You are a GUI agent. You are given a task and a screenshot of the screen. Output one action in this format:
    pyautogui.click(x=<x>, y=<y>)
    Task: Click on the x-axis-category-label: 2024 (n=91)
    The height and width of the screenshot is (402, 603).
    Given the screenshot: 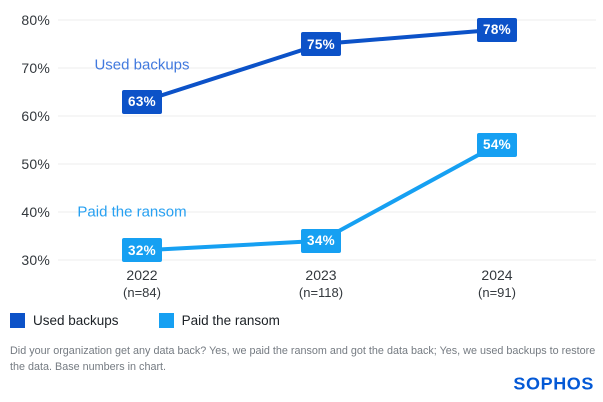 What is the action you would take?
    pyautogui.click(x=497, y=283)
    